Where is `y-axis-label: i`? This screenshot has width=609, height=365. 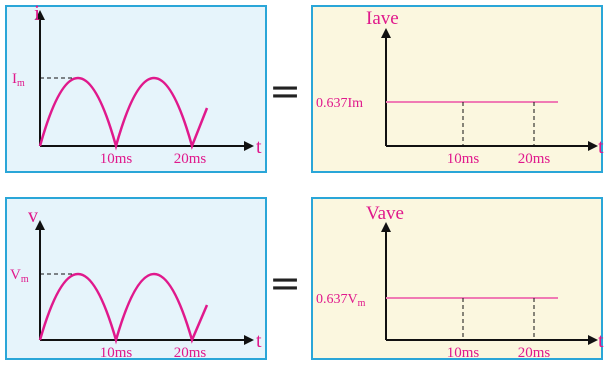
y-axis-label: i is located at coordinates (37, 12).